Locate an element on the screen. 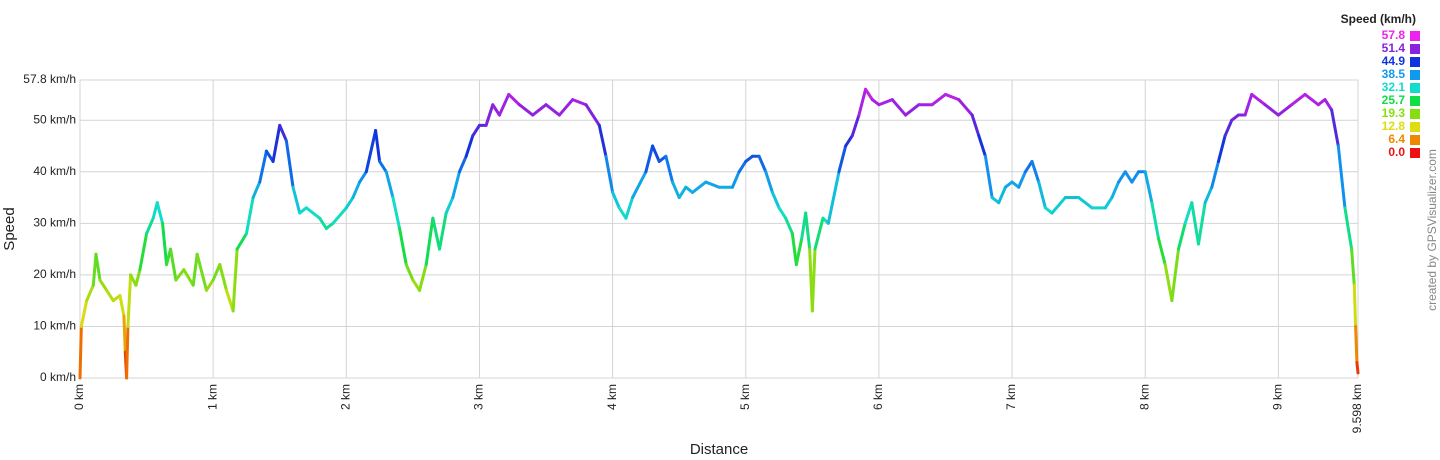 Image resolution: width=1440 pixels, height=460 pixels. x-tick-label: 5 km is located at coordinates (745, 397).